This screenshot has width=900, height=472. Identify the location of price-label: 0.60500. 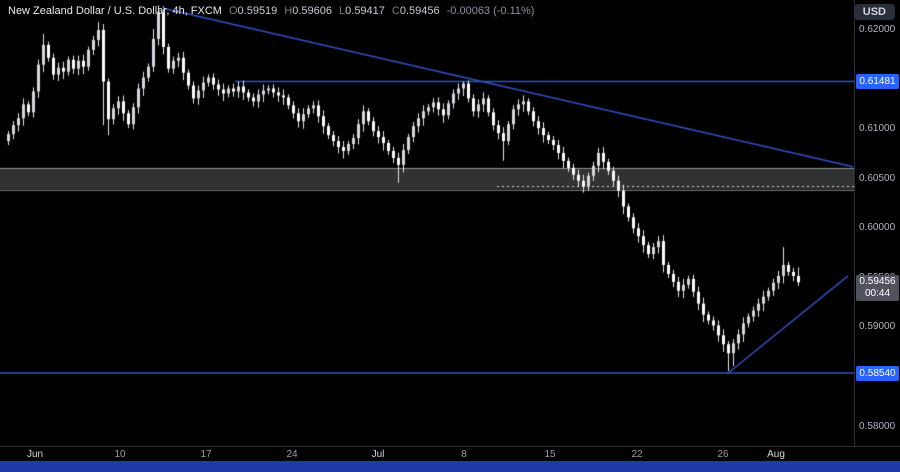
(877, 178).